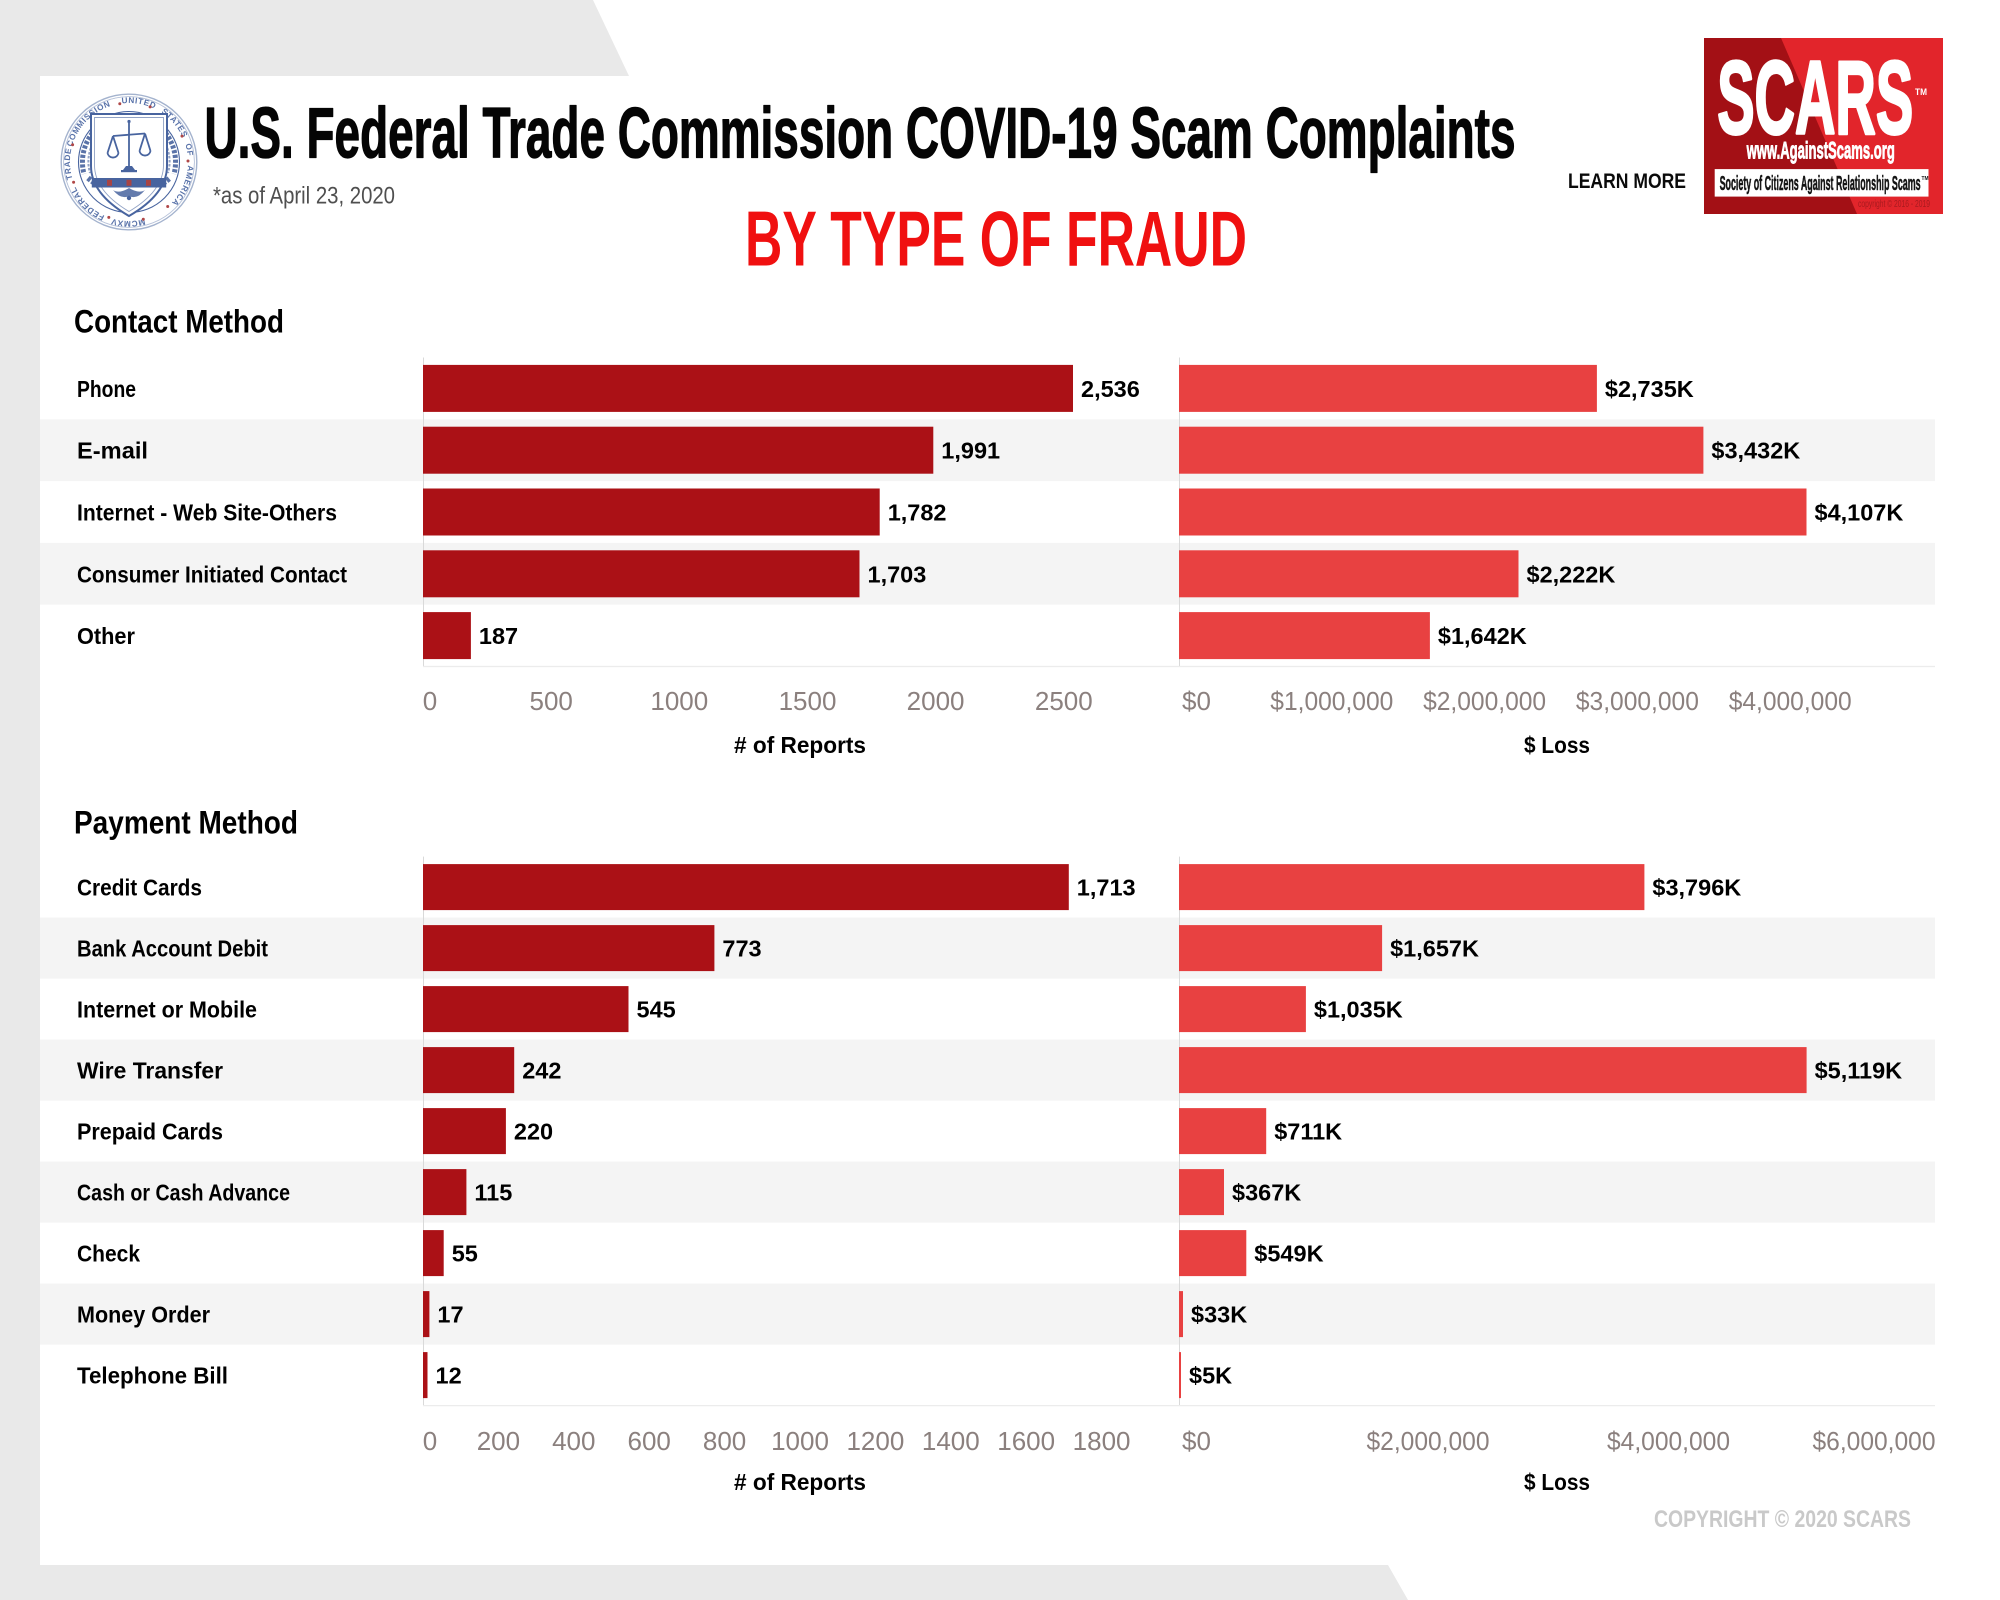  I want to click on svg-text: 242, so click(541, 1071).